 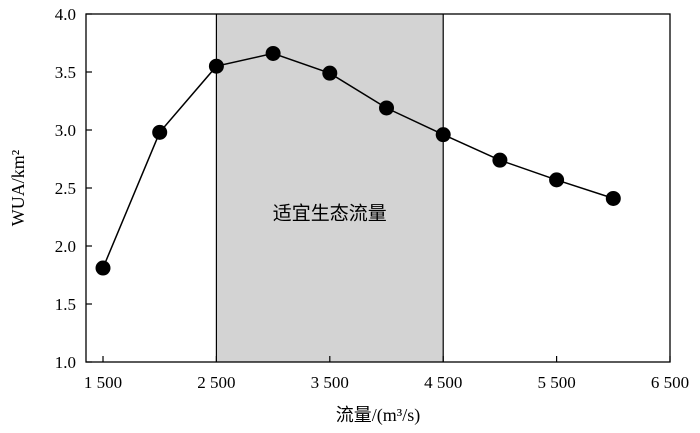 What do you see at coordinates (65, 304) in the screenshot?
I see `y-tick-label: 1.5` at bounding box center [65, 304].